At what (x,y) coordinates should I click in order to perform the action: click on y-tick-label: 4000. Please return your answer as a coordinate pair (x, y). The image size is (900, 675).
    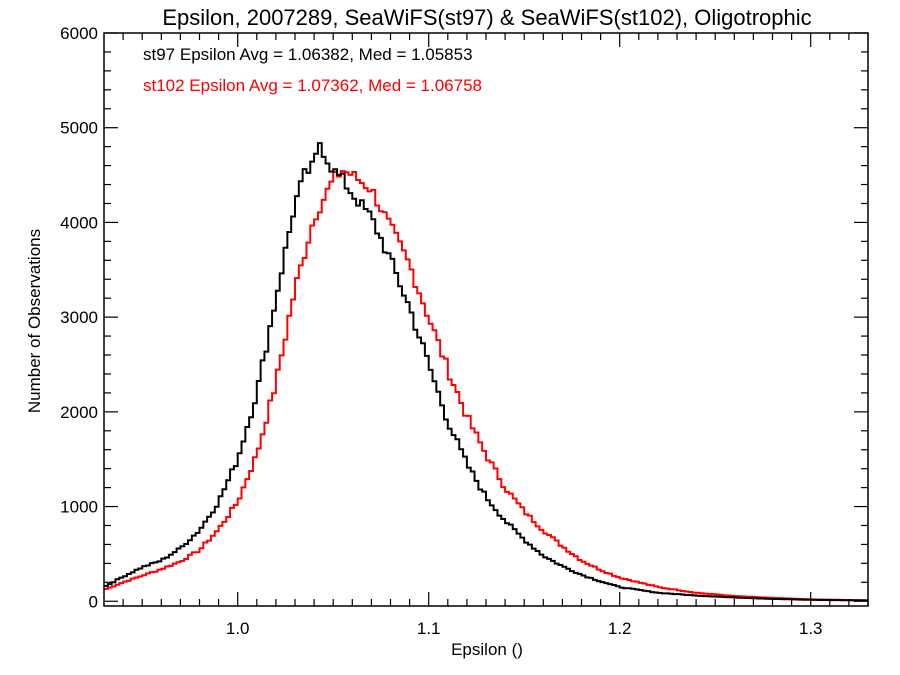
    Looking at the image, I should click on (79, 222).